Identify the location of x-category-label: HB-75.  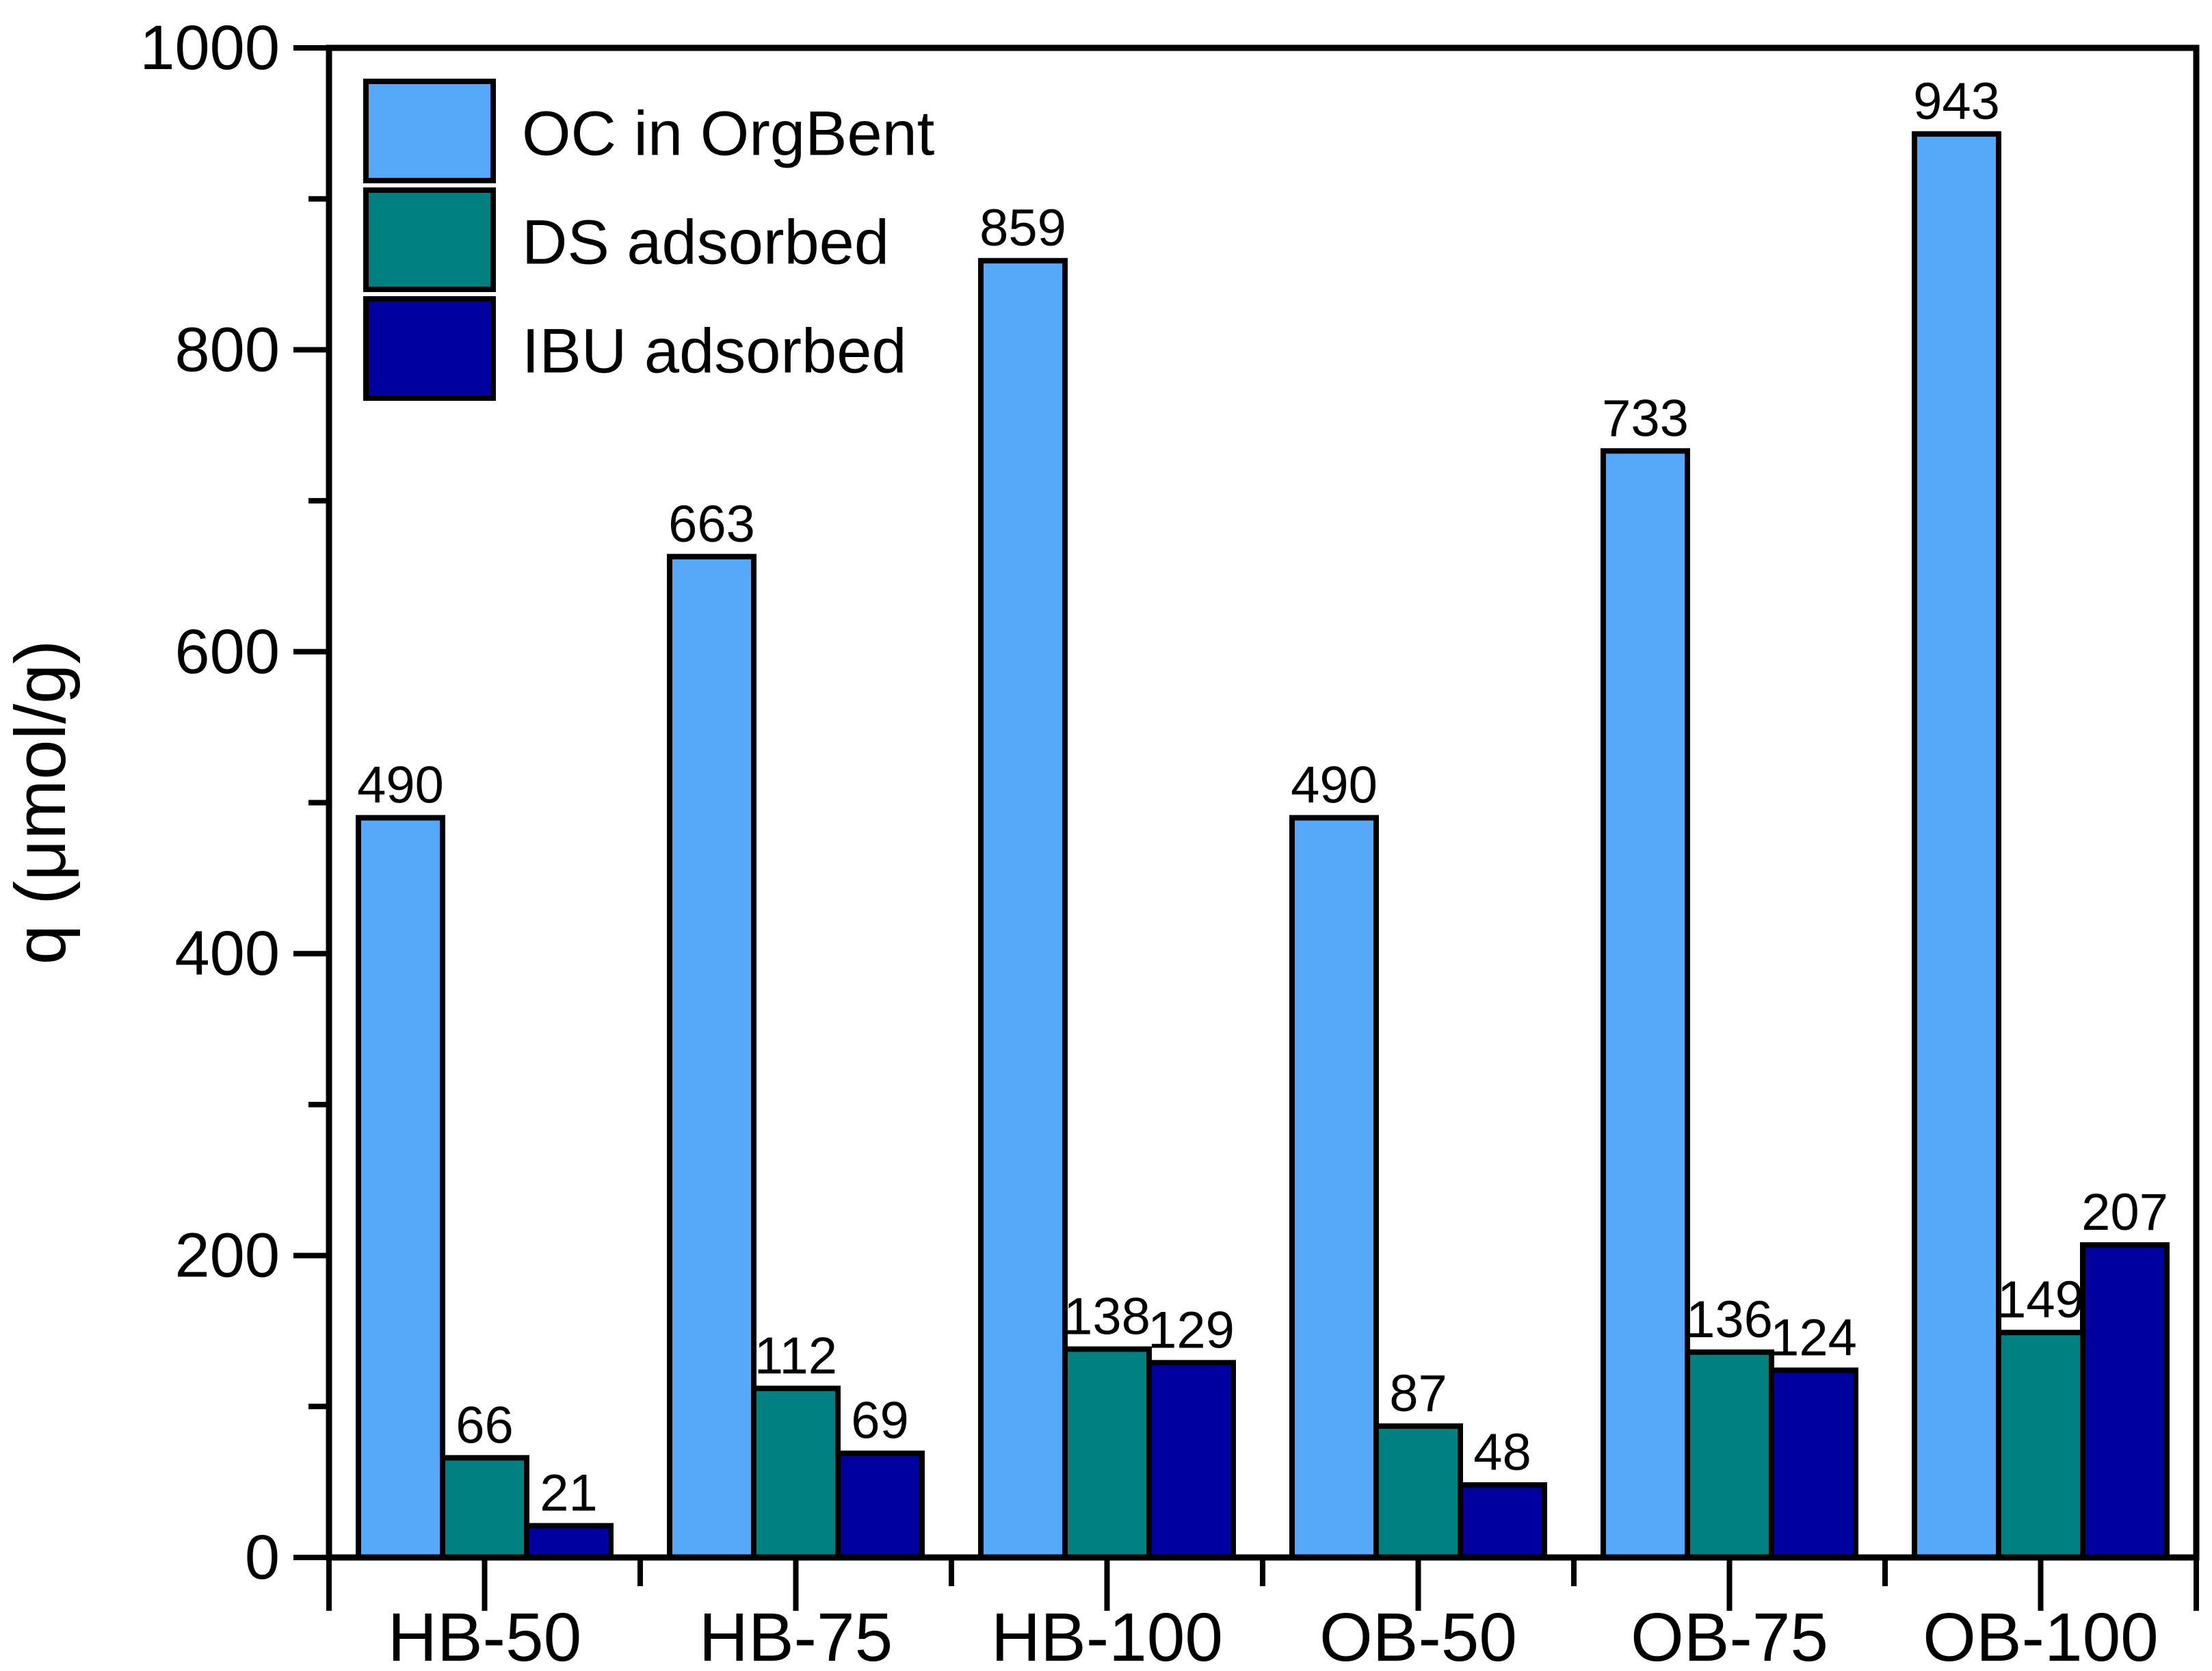
(796, 1635).